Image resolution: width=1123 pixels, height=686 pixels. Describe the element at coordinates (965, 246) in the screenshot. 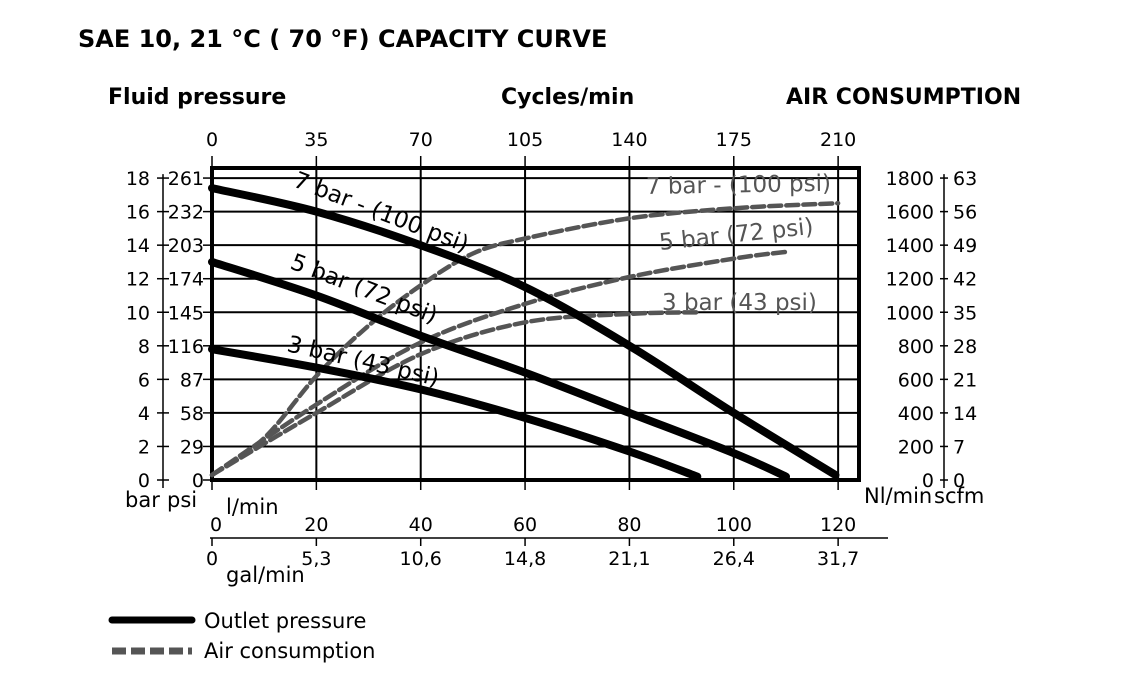

I see `tick-label-scfm: 49` at that location.